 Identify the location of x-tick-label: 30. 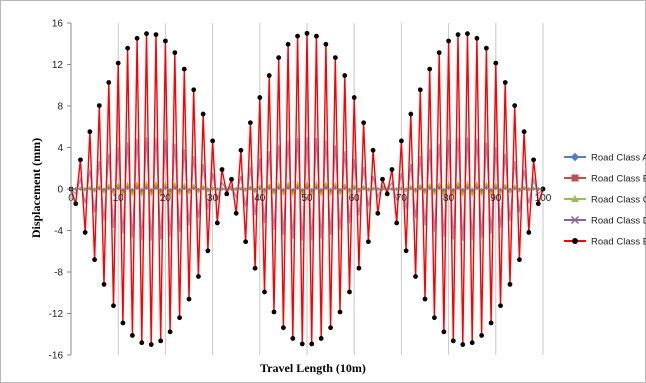
(213, 198).